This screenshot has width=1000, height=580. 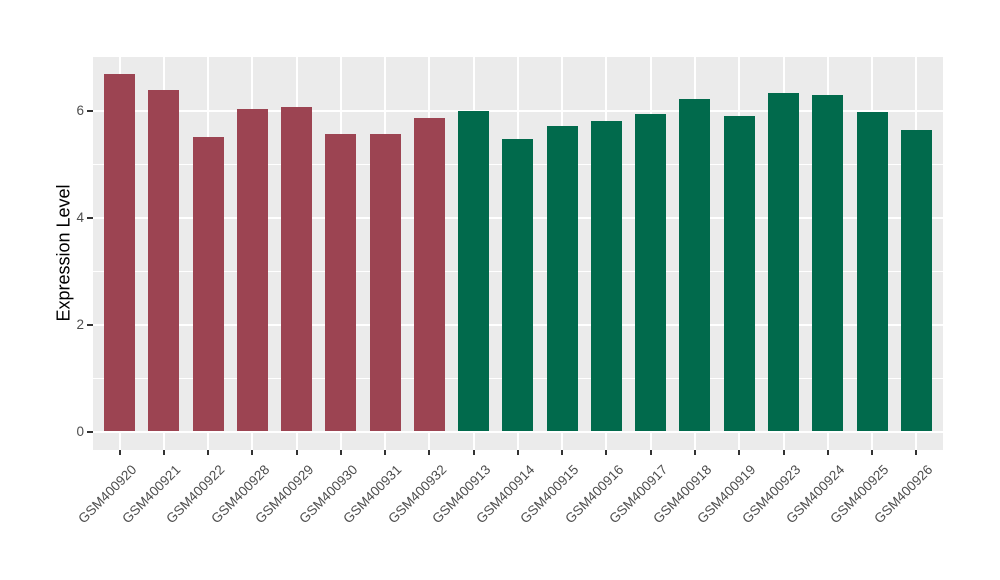 I want to click on y-tick-label: 0, so click(x=80, y=431).